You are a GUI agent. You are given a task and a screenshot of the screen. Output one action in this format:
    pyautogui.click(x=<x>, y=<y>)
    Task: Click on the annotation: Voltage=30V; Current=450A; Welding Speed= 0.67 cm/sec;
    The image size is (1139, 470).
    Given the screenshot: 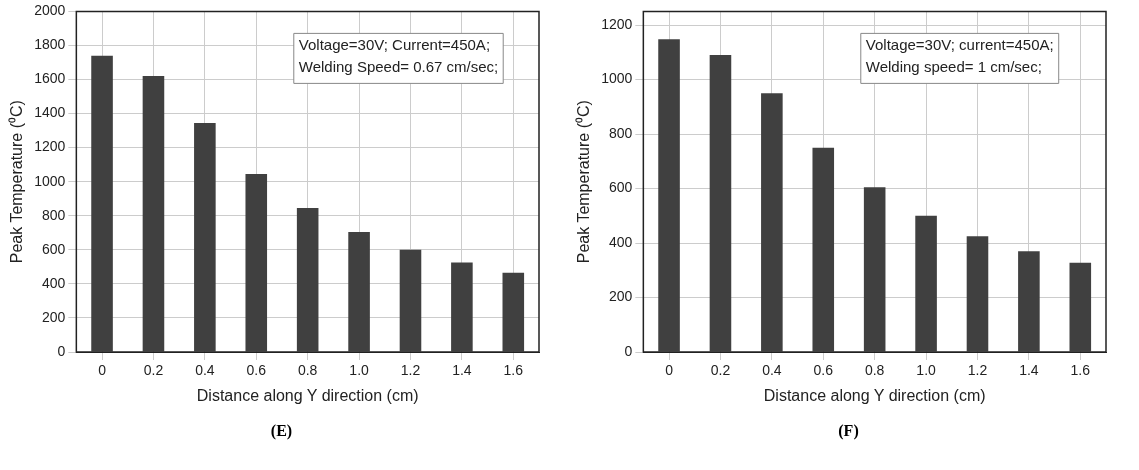 What is the action you would take?
    pyautogui.click(x=398, y=56)
    